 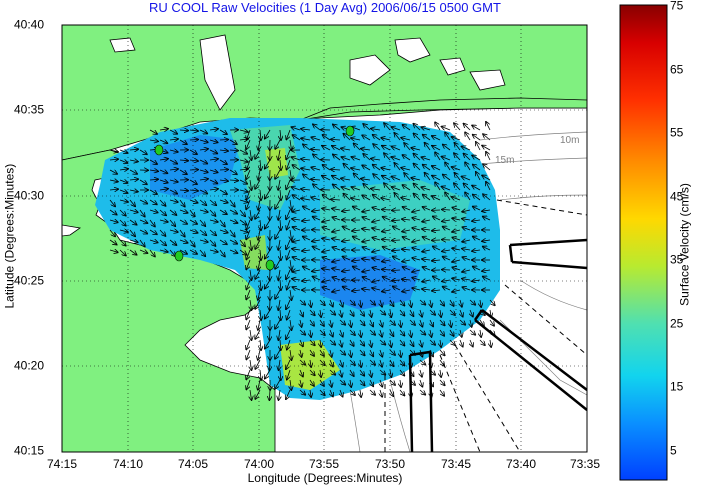 What do you see at coordinates (128, 464) in the screenshot?
I see `x-tick-label: 74:10` at bounding box center [128, 464].